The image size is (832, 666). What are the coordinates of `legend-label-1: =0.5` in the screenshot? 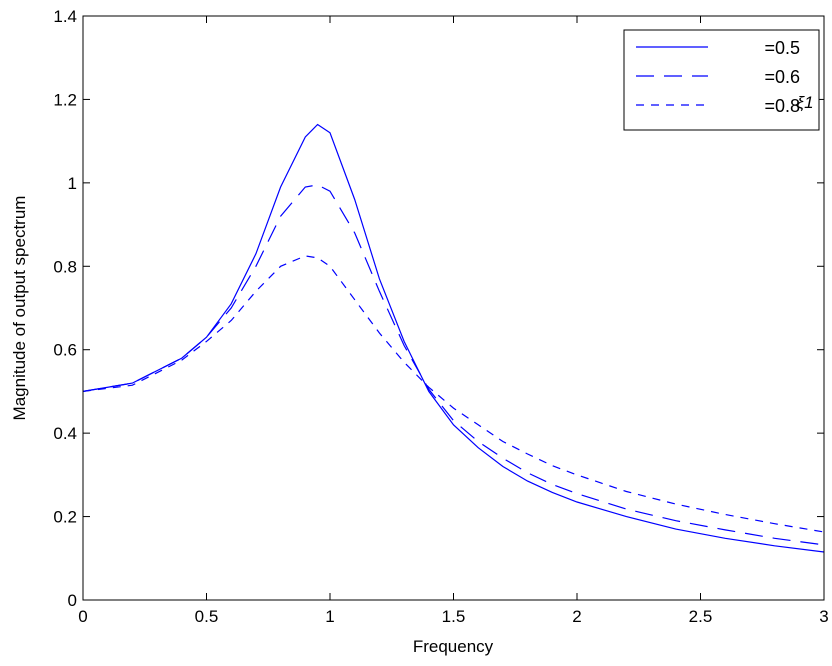 It's located at (782, 48).